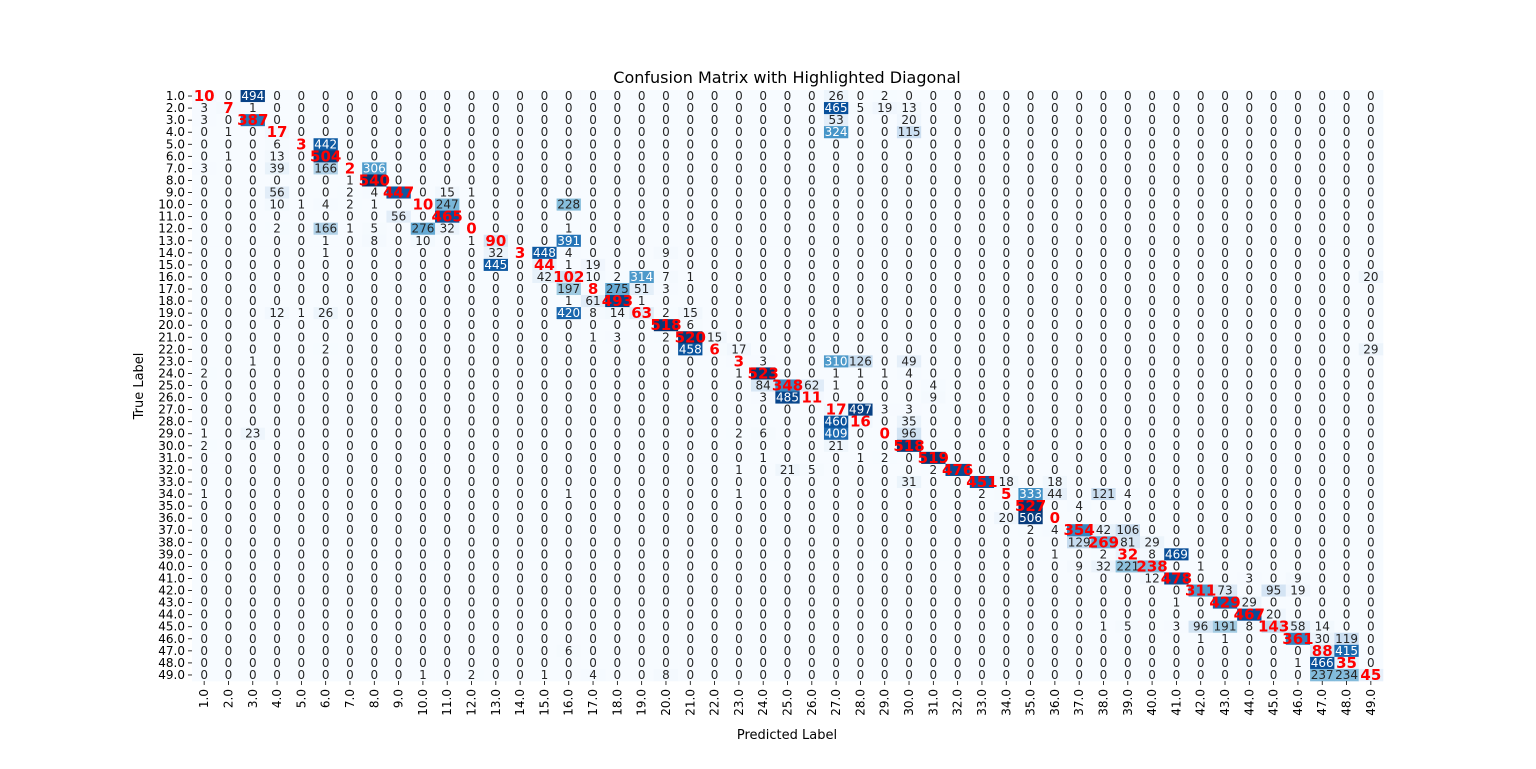 This screenshot has height=769, width=1536. What do you see at coordinates (885, 702) in the screenshot?
I see `x-tick-label: 29.0` at bounding box center [885, 702].